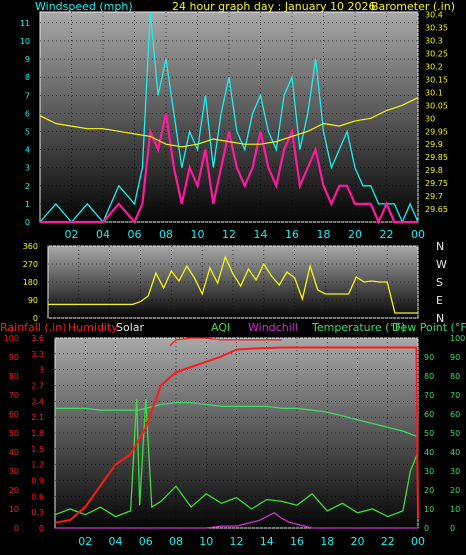  I want to click on rain-y-tick: 3, so click(41, 370).